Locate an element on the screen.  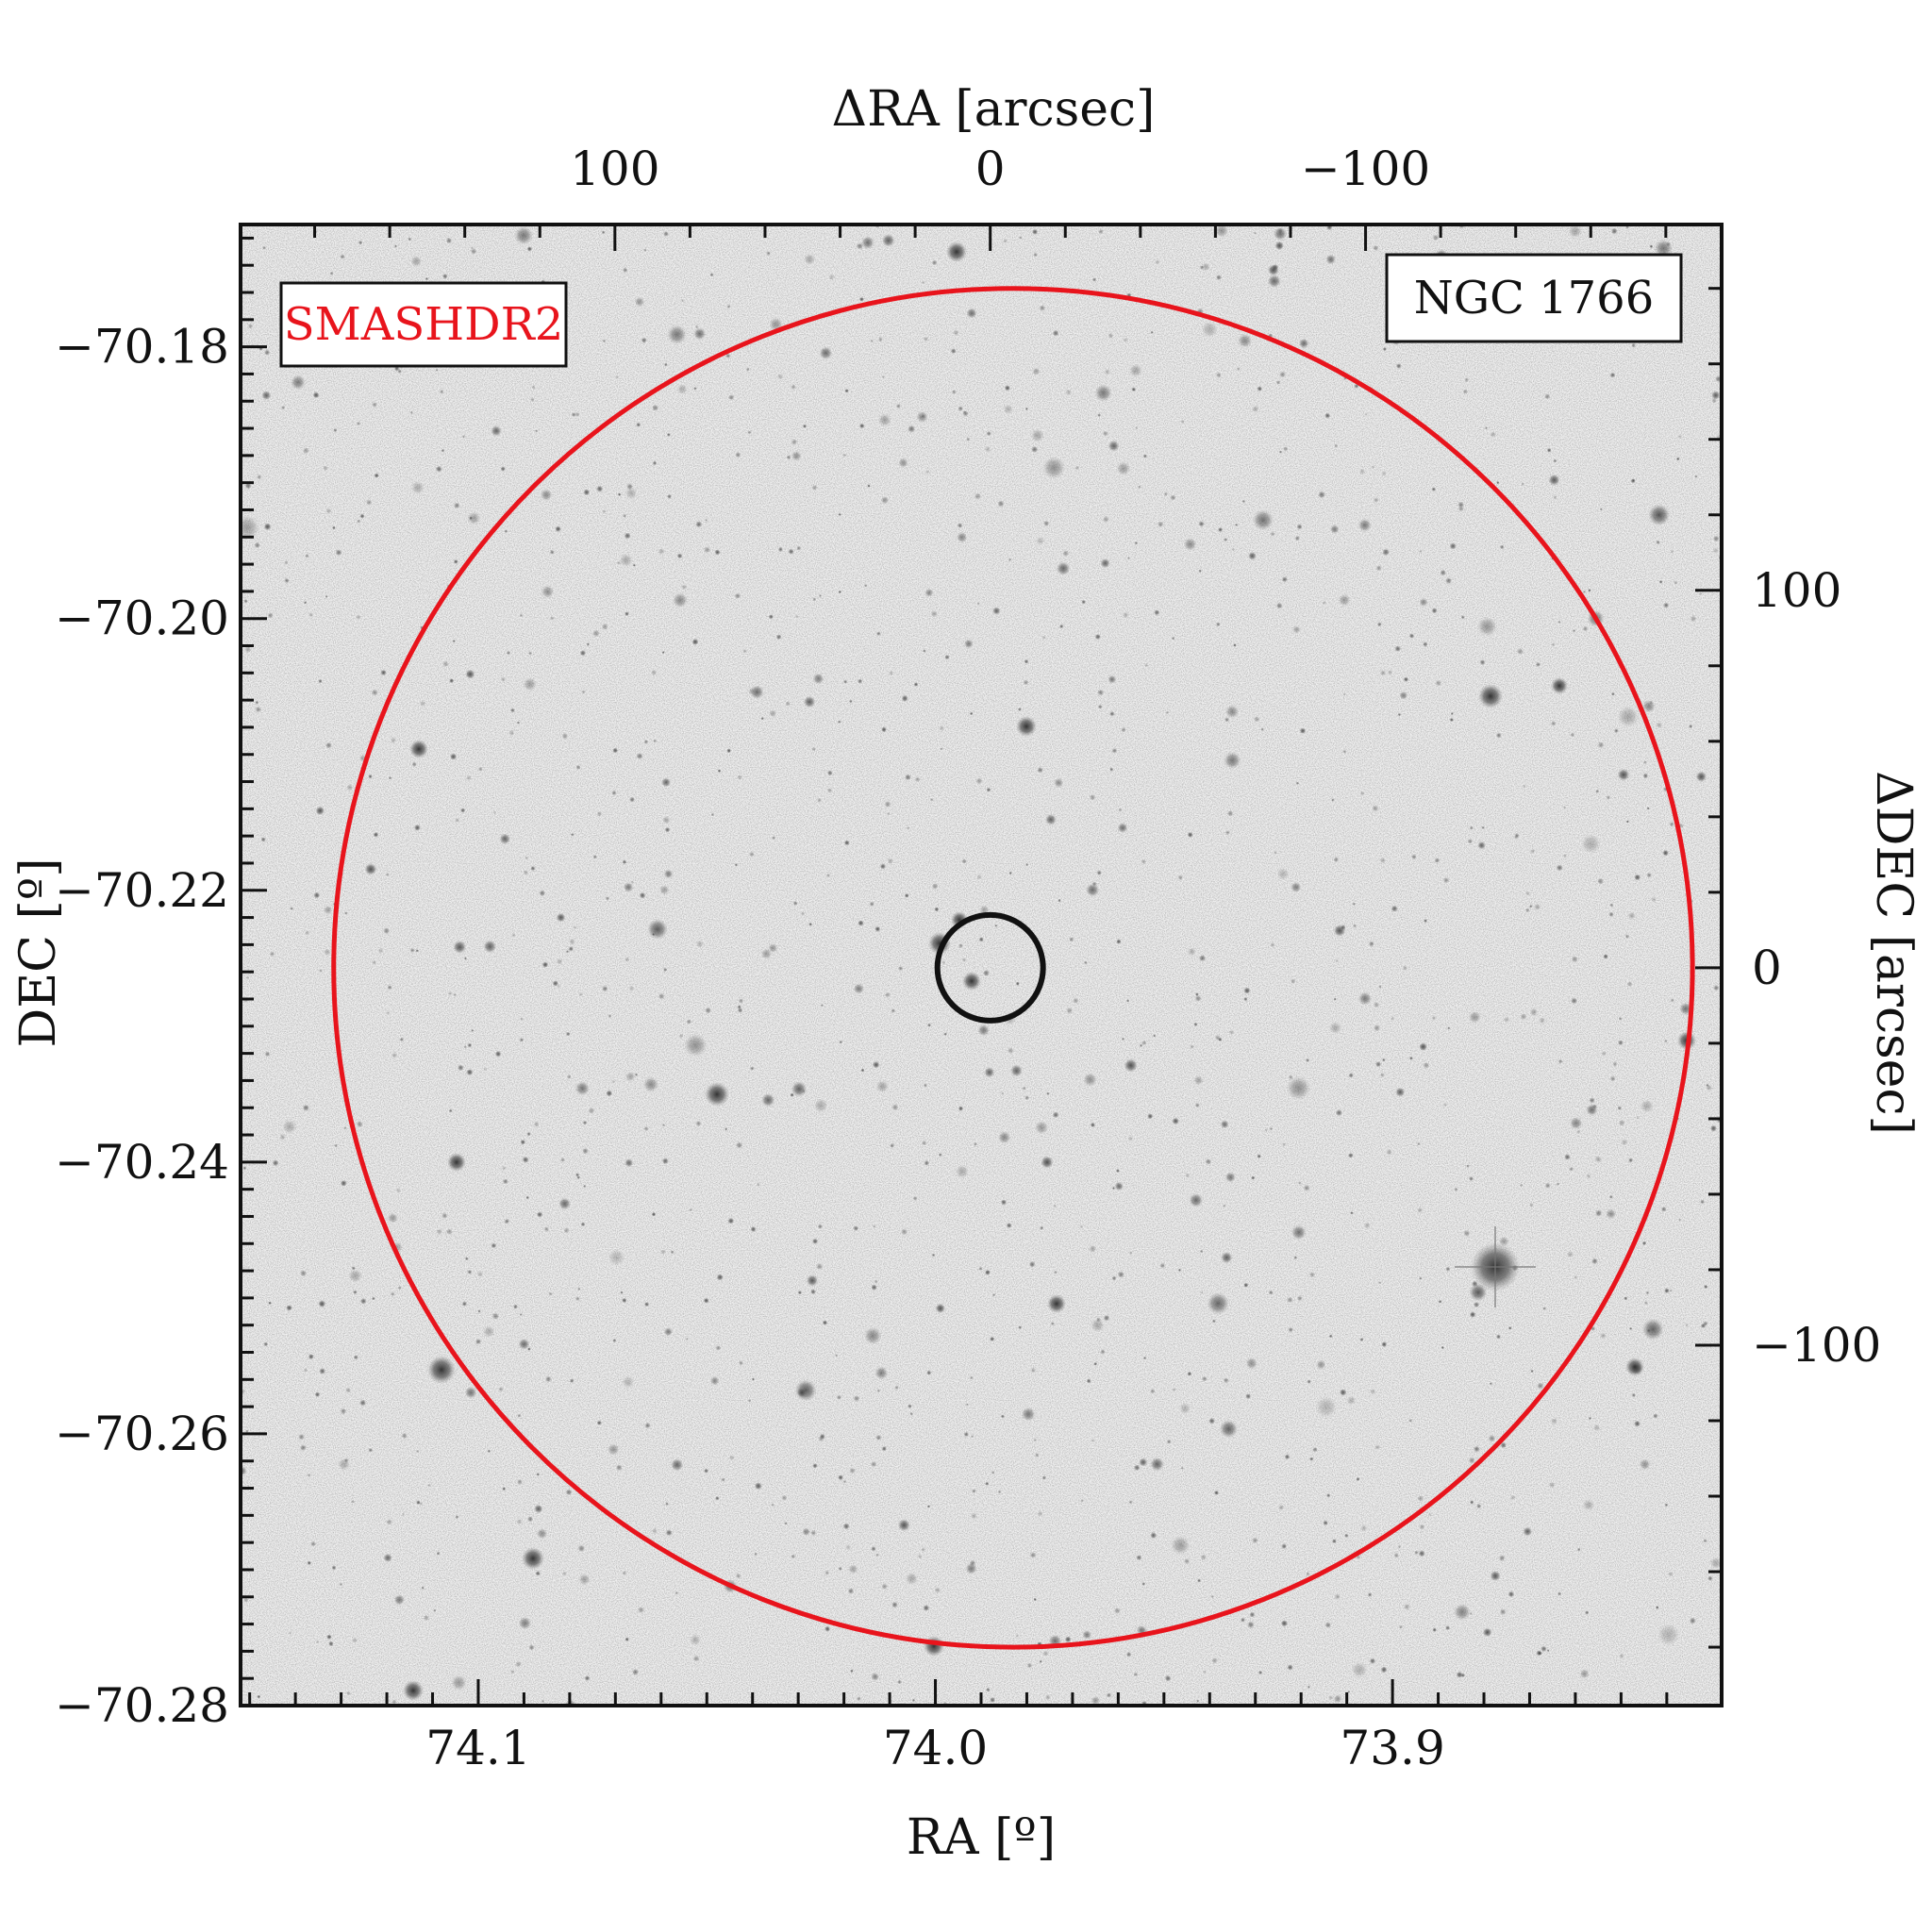
cluster-circle is located at coordinates (990, 967).